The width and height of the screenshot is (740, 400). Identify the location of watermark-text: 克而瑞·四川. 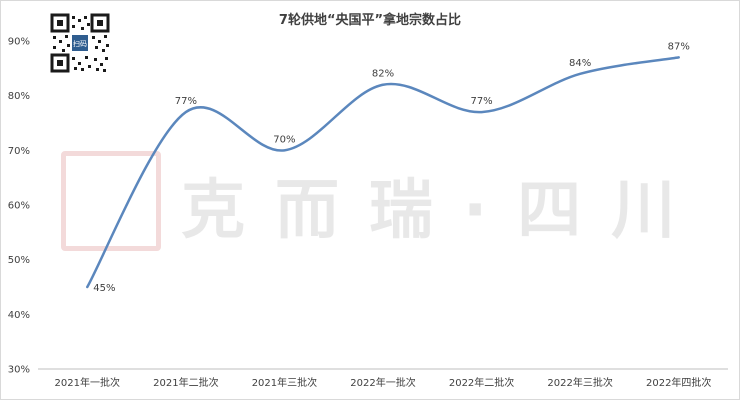
(443, 211).